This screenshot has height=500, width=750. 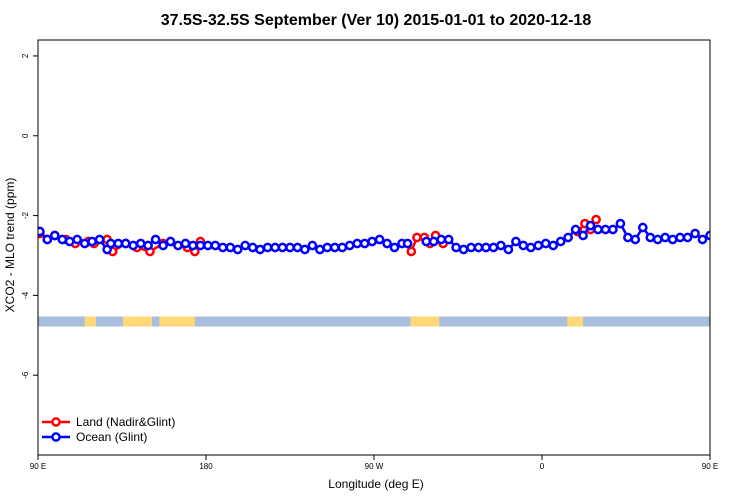 I want to click on y-tick-label-4: -6, so click(x=25, y=375).